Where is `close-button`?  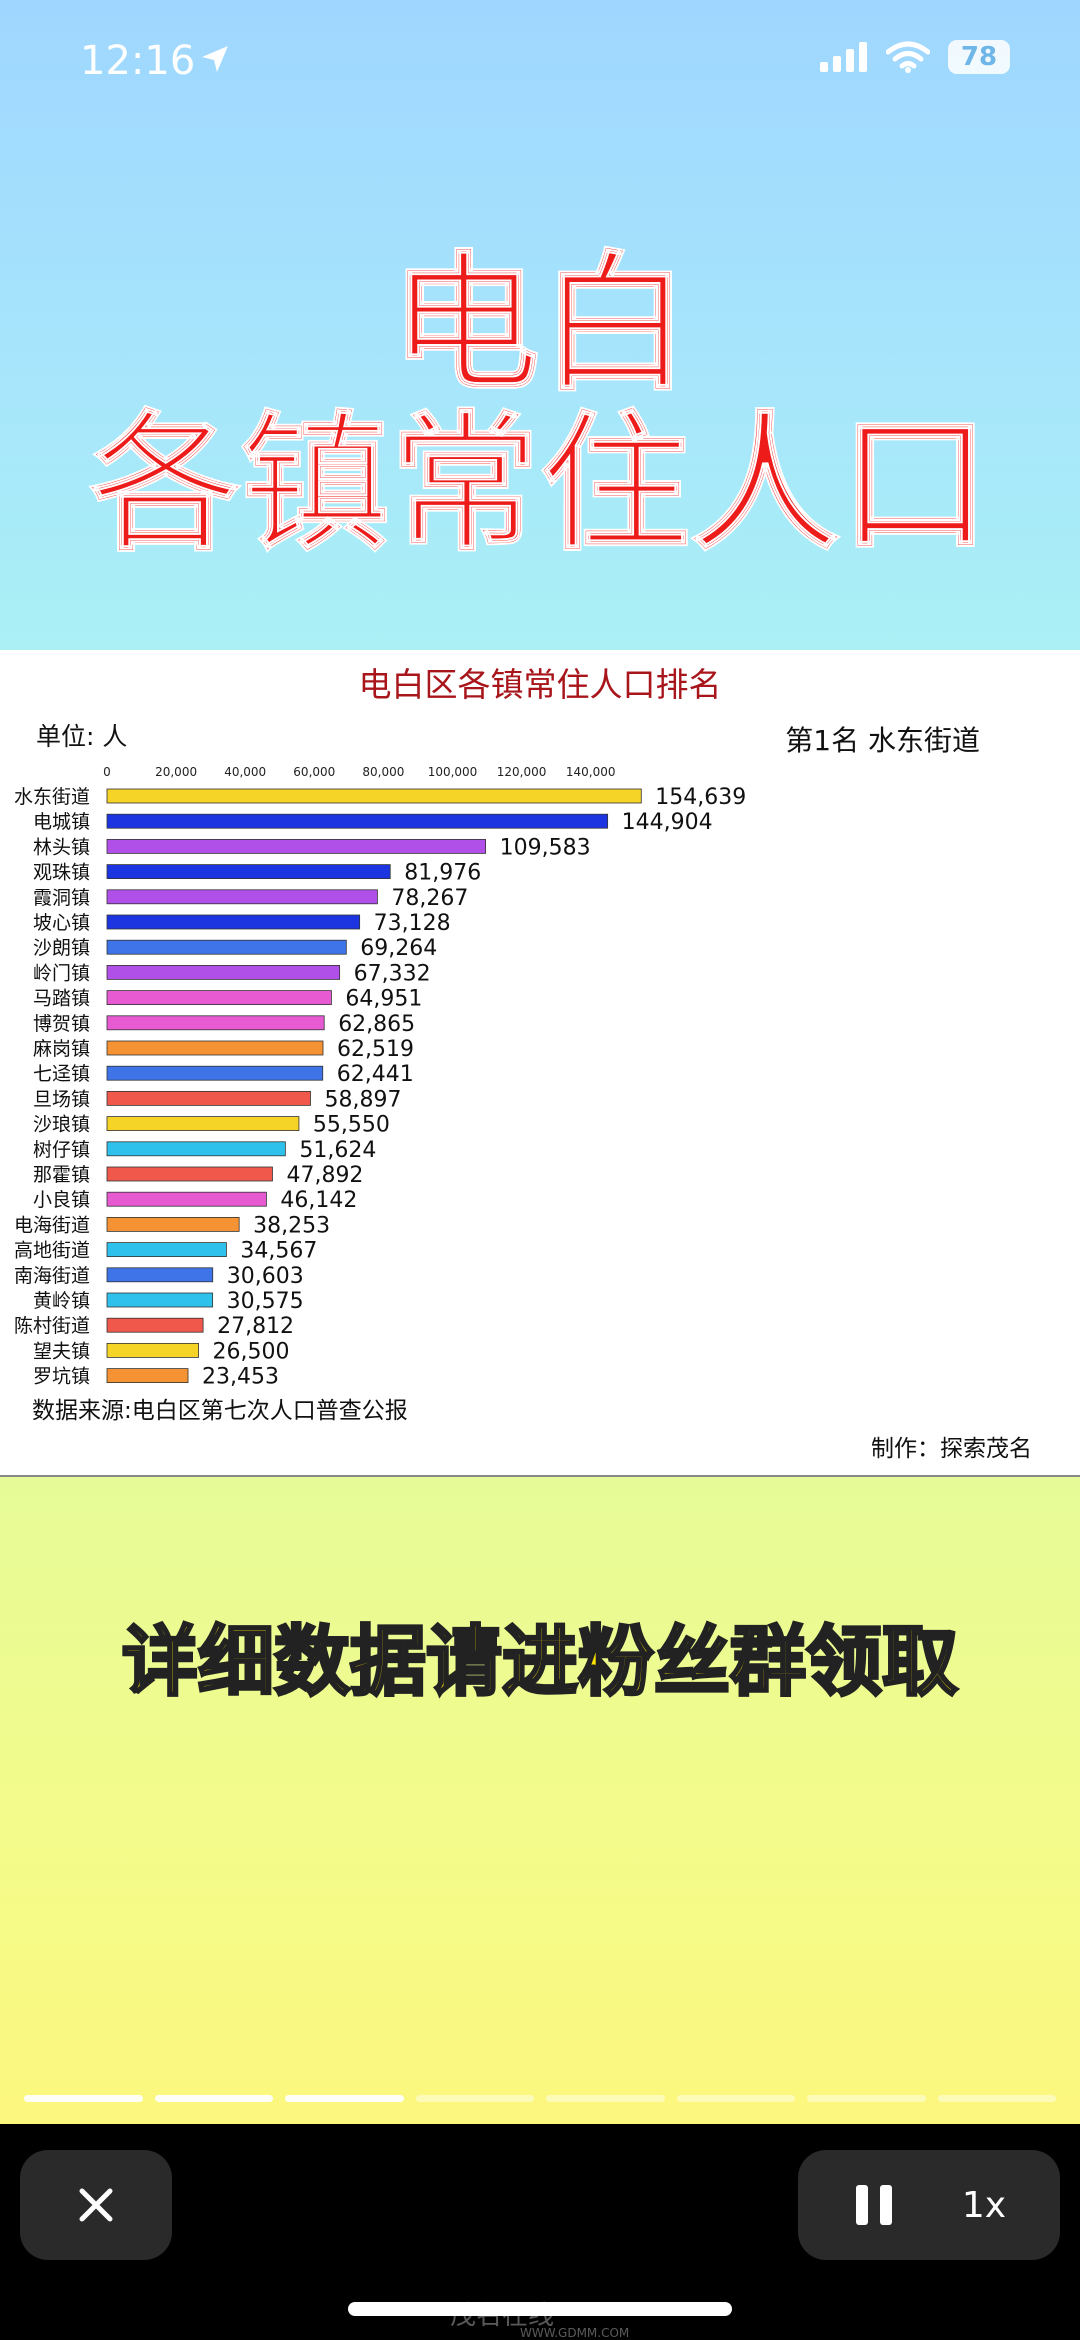 close-button is located at coordinates (96, 2205).